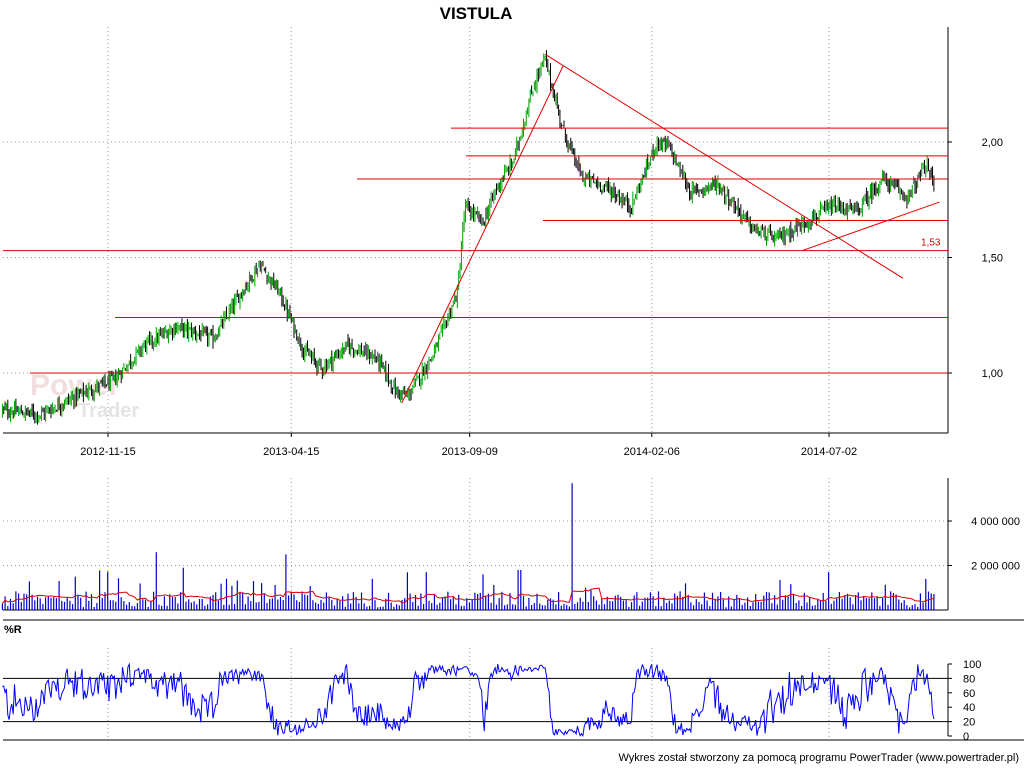 The width and height of the screenshot is (1024, 768). I want to click on osc-tick-label: 100, so click(972, 665).